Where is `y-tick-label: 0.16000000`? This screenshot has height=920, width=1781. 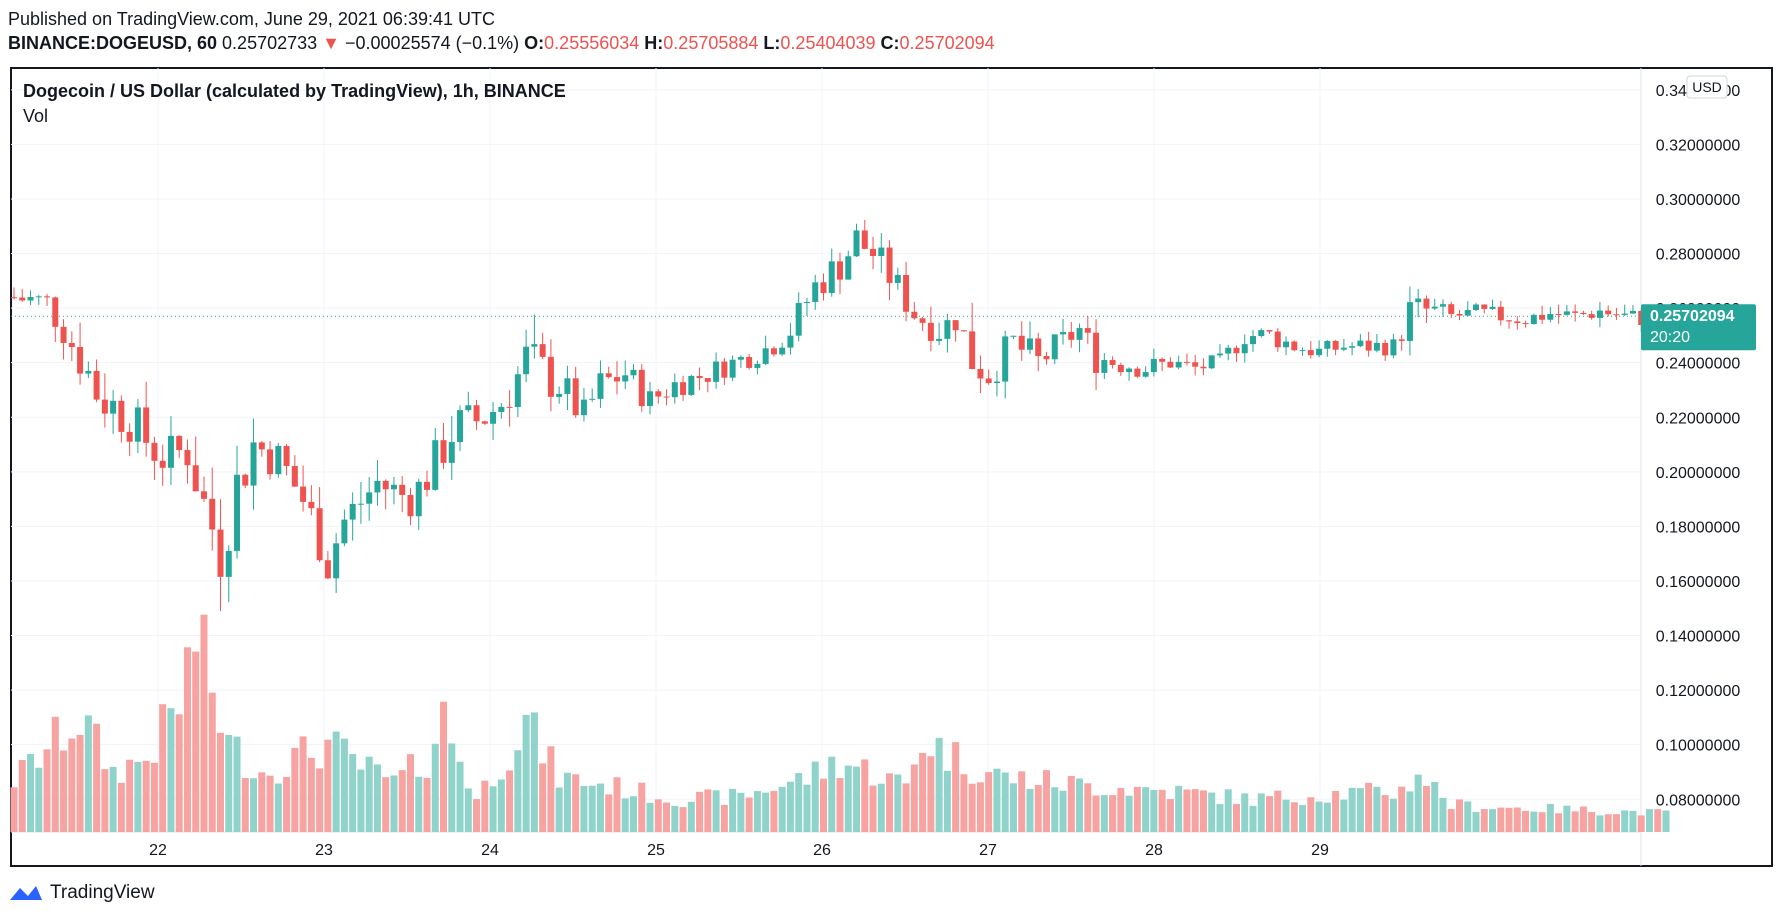 y-tick-label: 0.16000000 is located at coordinates (1698, 582).